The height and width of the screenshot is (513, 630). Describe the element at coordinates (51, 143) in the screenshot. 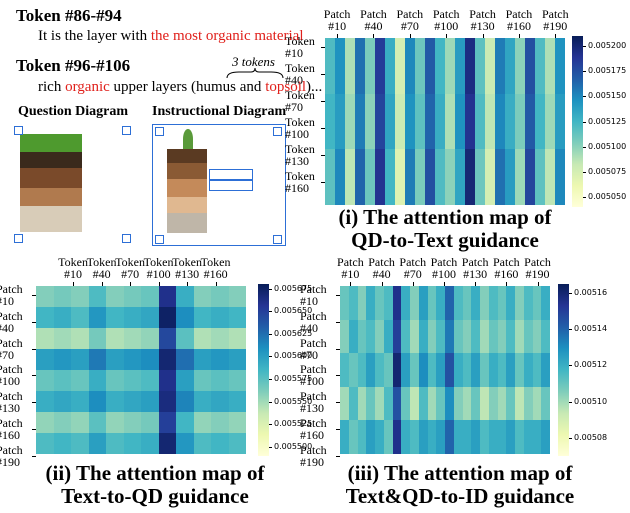

I see `grass` at that location.